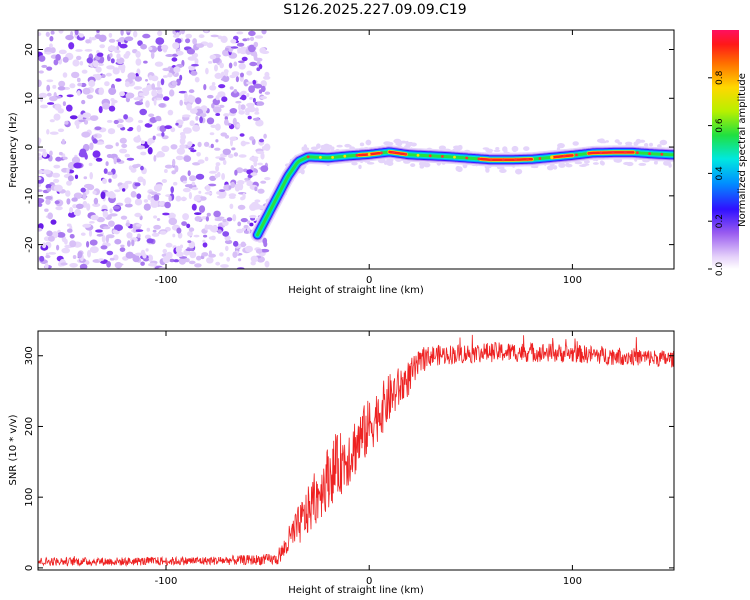 The height and width of the screenshot is (600, 750). What do you see at coordinates (506, 159) in the screenshot?
I see `ridge-peak` at bounding box center [506, 159].